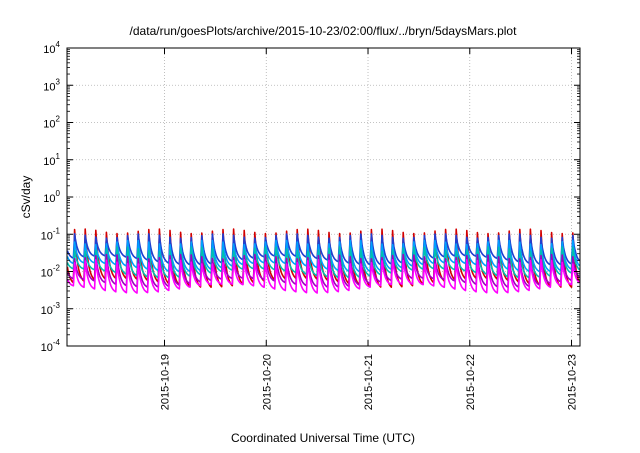 The height and width of the screenshot is (453, 640). I want to click on y-tick-label: 10⁴, so click(51, 48).